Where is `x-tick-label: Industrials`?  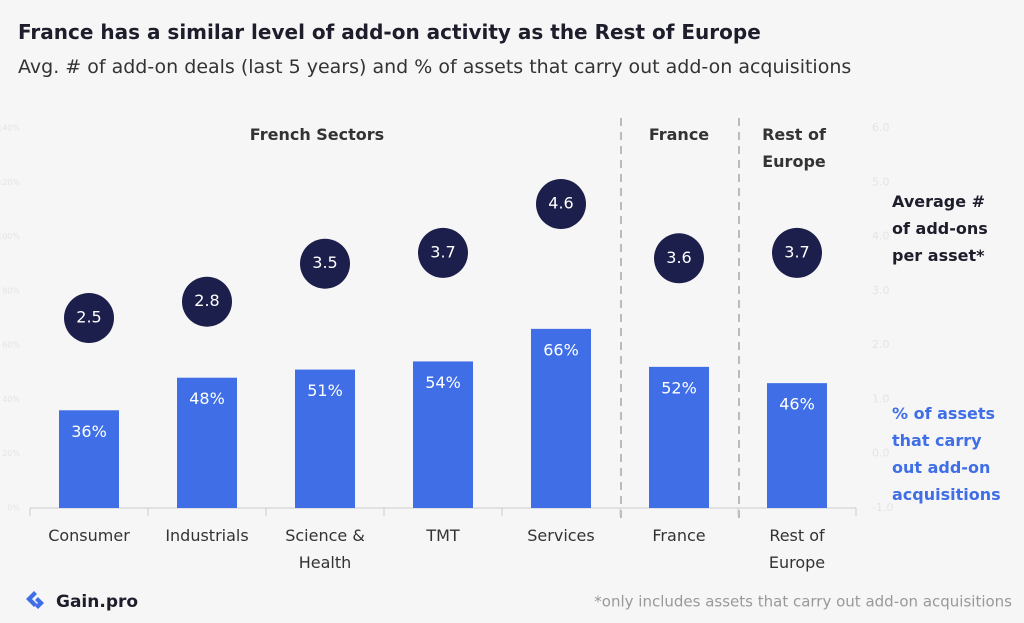
x-tick-label: Industrials is located at coordinates (207, 535).